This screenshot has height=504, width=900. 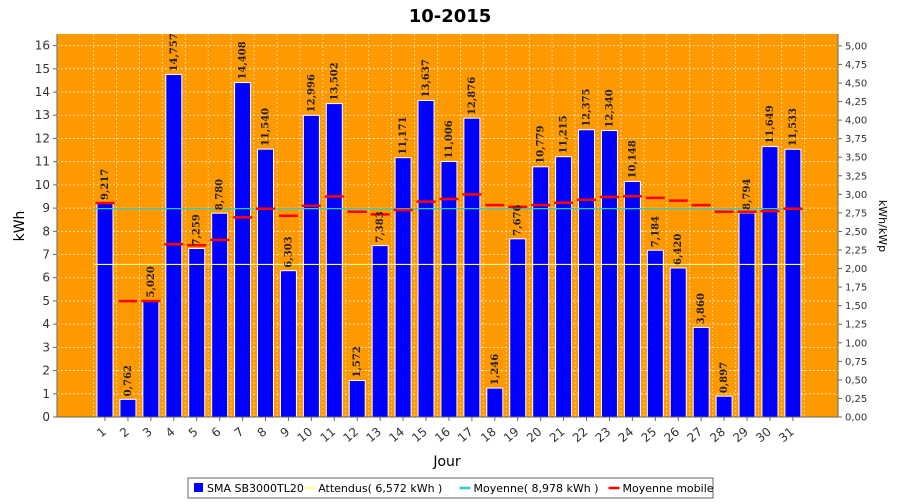 I want to click on x-tick-label: 31, so click(x=786, y=435).